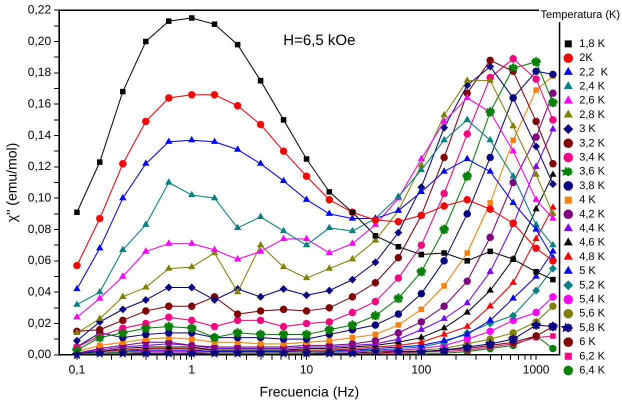 The width and height of the screenshot is (622, 405). I want to click on legend-label: 3,8 K, so click(592, 186).